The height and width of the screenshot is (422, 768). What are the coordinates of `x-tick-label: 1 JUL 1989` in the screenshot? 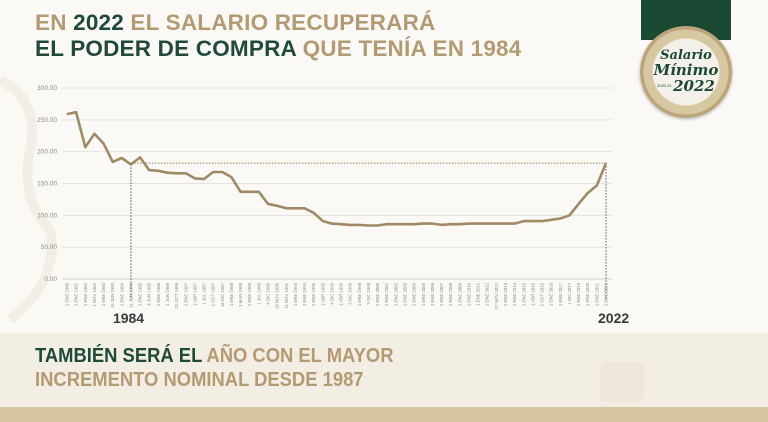 It's located at (258, 293).